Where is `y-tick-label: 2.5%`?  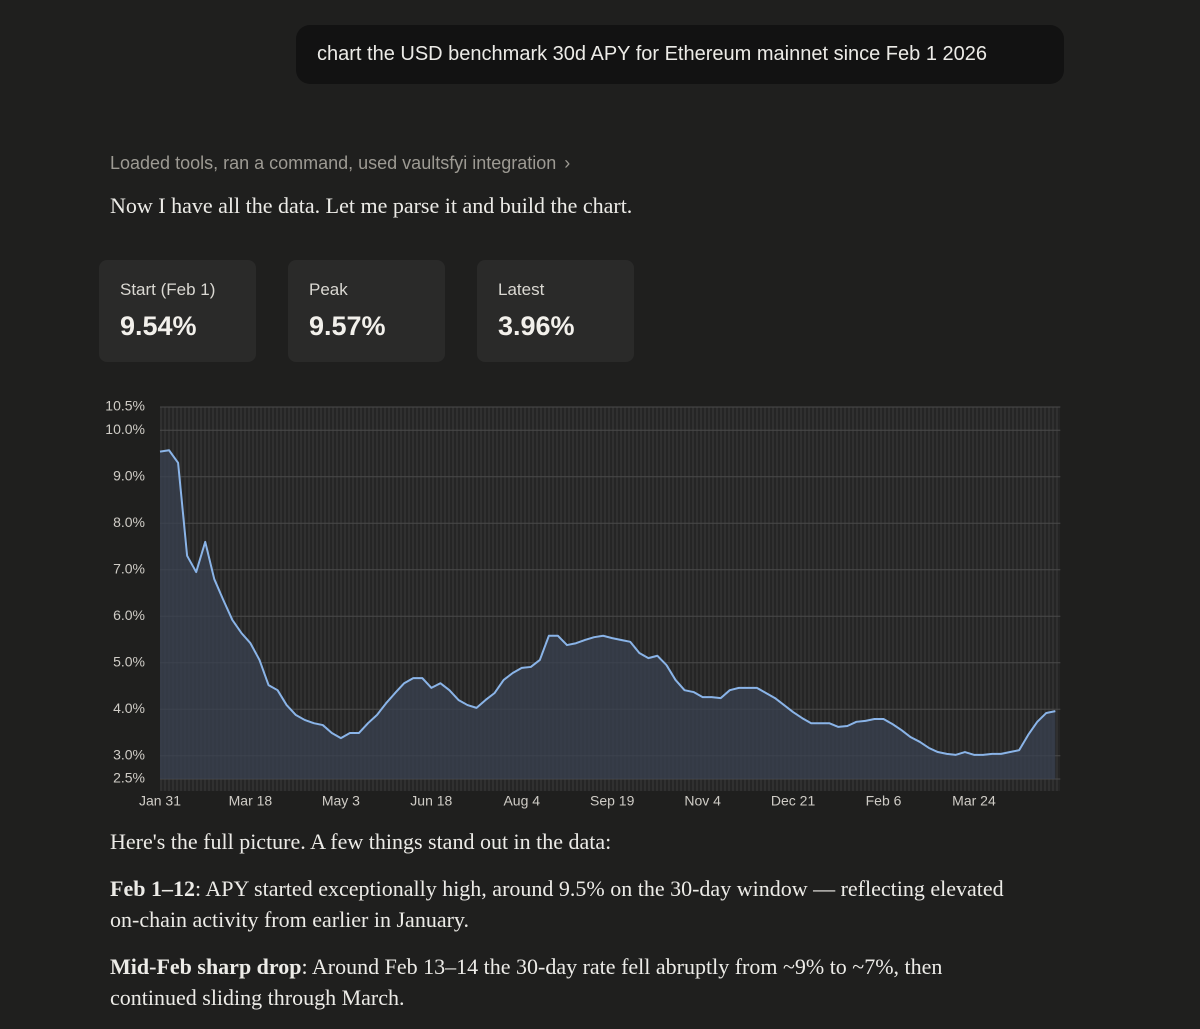
y-tick-label: 2.5% is located at coordinates (129, 778).